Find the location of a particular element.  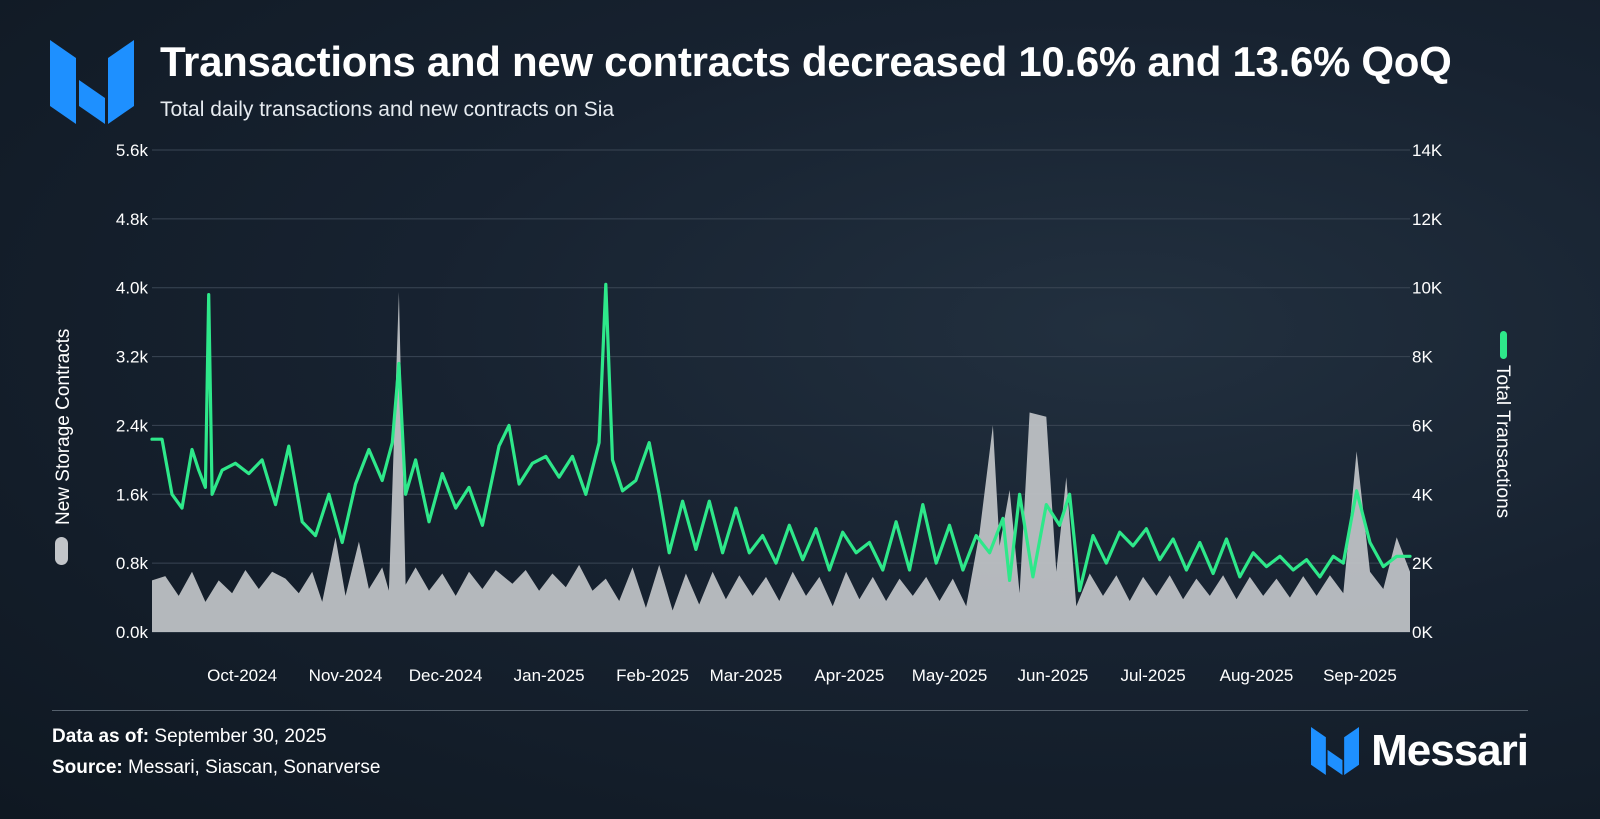

right-axis-tick-label: 8K is located at coordinates (1422, 357).